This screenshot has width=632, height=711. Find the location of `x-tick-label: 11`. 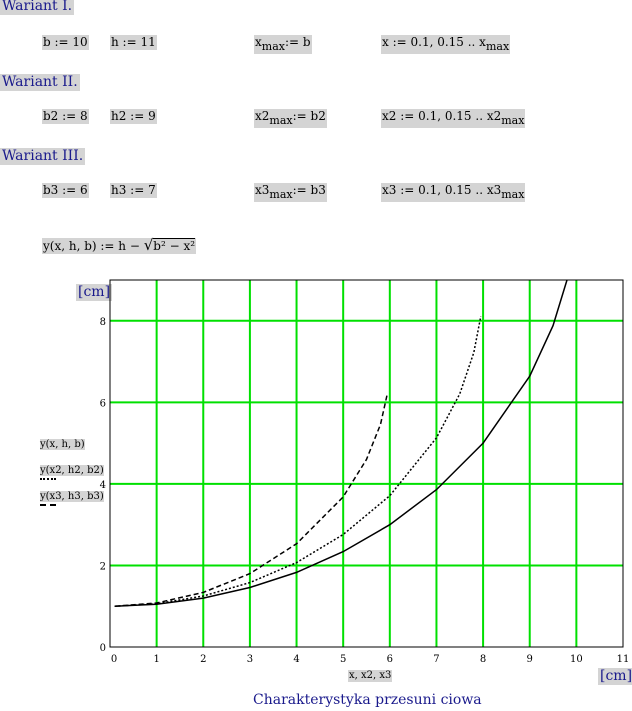

x-tick-label: 11 is located at coordinates (623, 659).